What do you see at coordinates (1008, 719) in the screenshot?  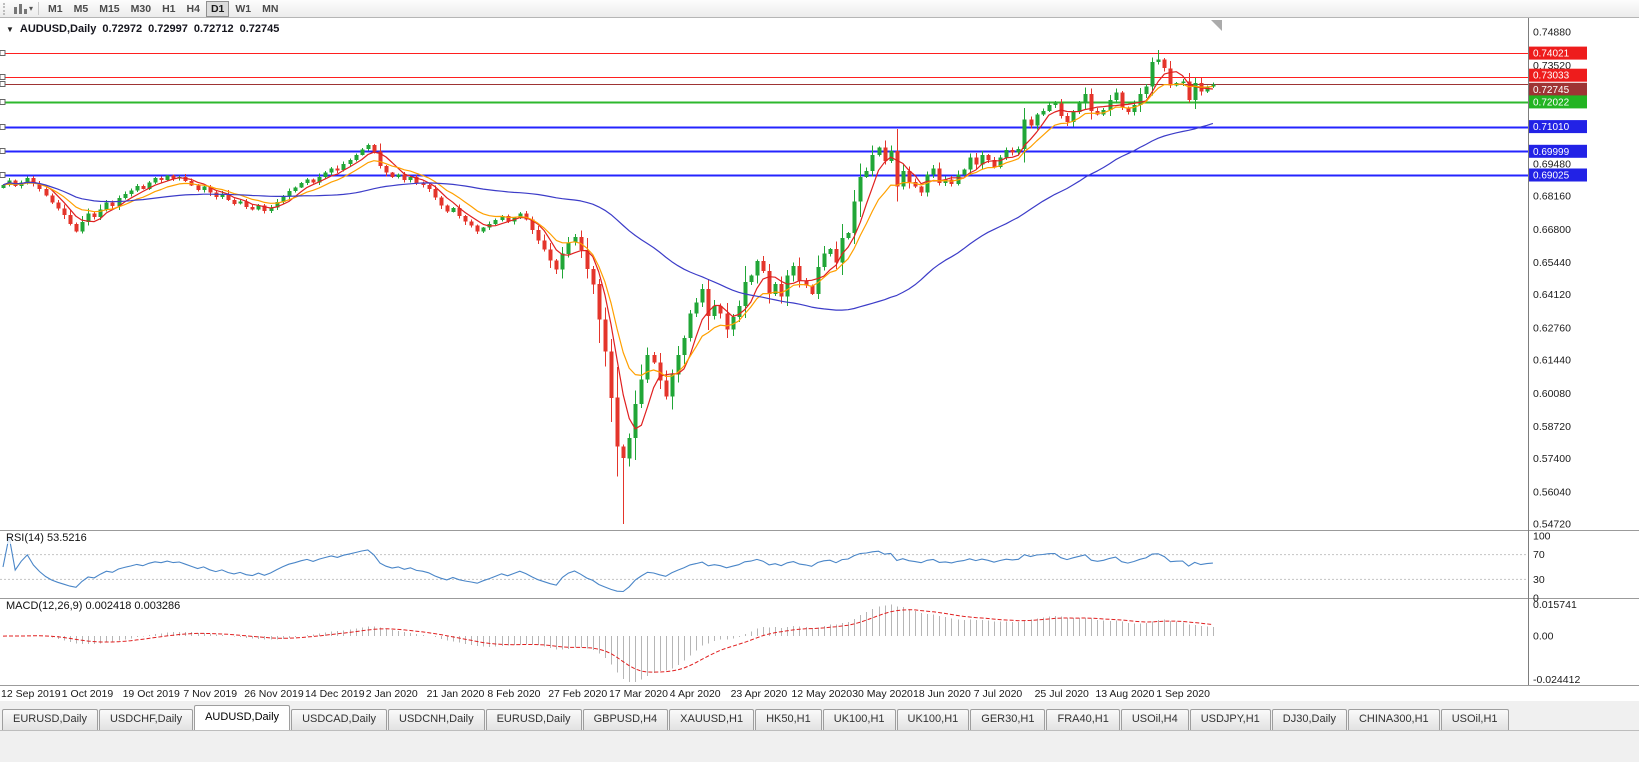 I see `chart-tab-ger30-h1: GER30,H1` at bounding box center [1008, 719].